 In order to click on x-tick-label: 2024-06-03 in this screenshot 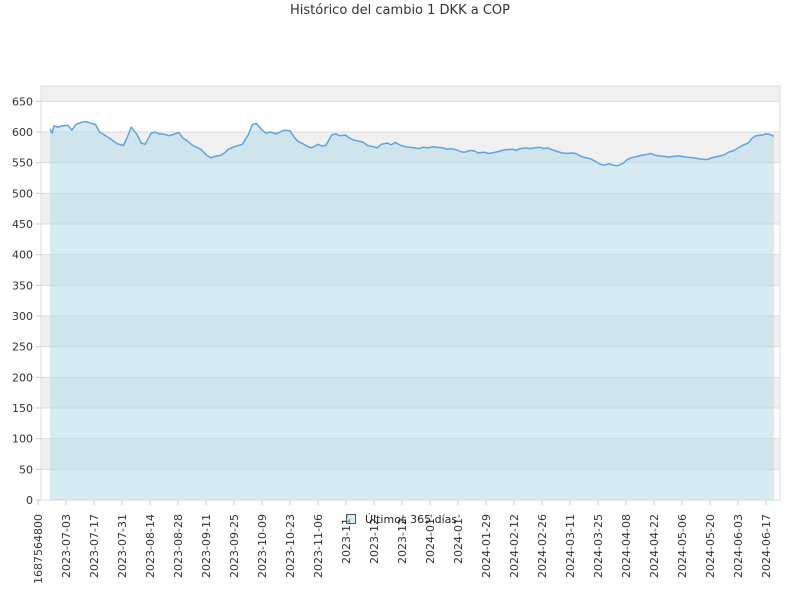, I will do `click(738, 546)`.